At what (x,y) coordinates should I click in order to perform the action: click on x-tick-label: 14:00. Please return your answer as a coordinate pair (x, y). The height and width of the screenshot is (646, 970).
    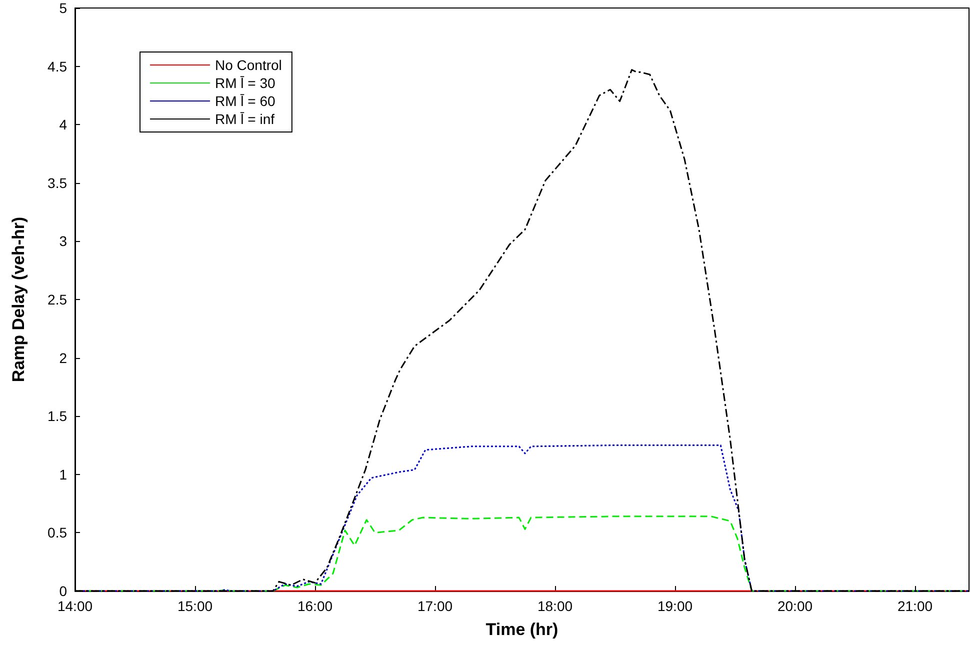
    Looking at the image, I should click on (75, 606).